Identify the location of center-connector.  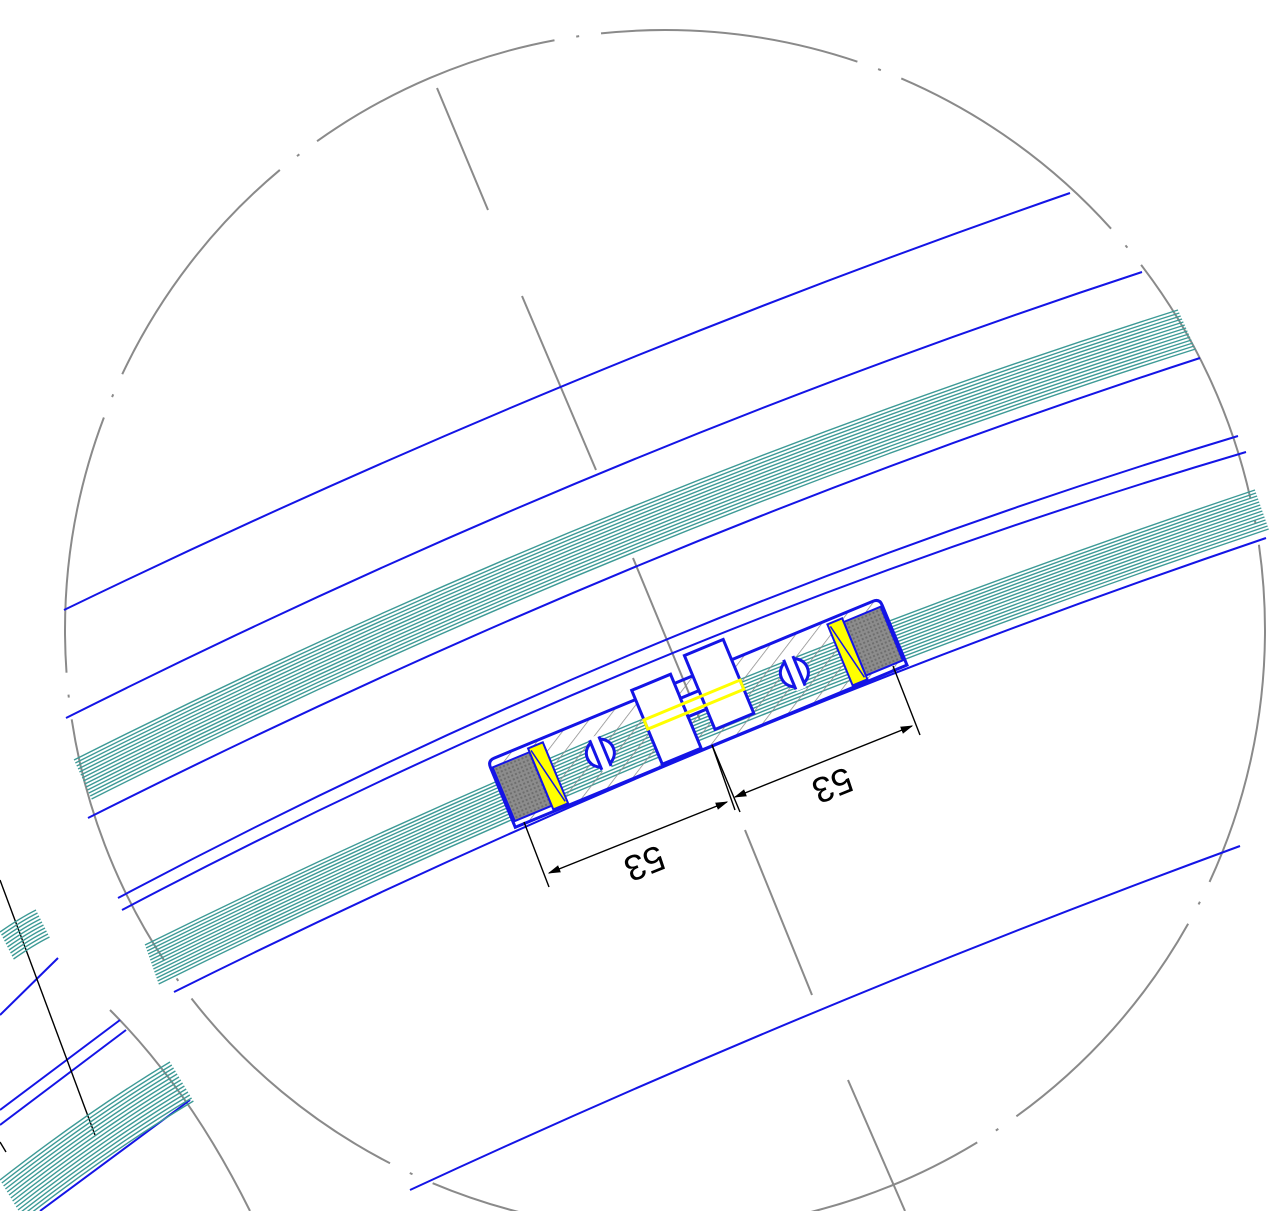
(693, 705).